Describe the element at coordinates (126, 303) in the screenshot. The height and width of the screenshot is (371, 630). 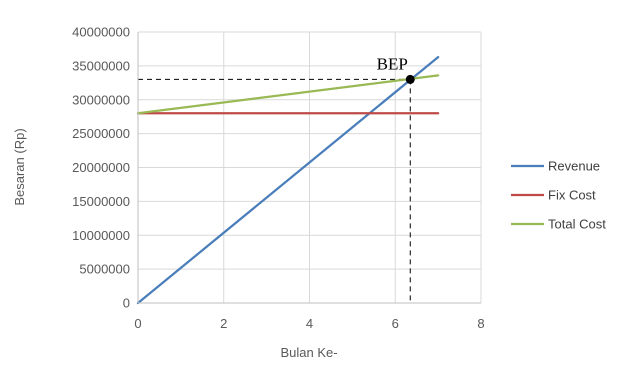
I see `y-tick-label: 0` at that location.